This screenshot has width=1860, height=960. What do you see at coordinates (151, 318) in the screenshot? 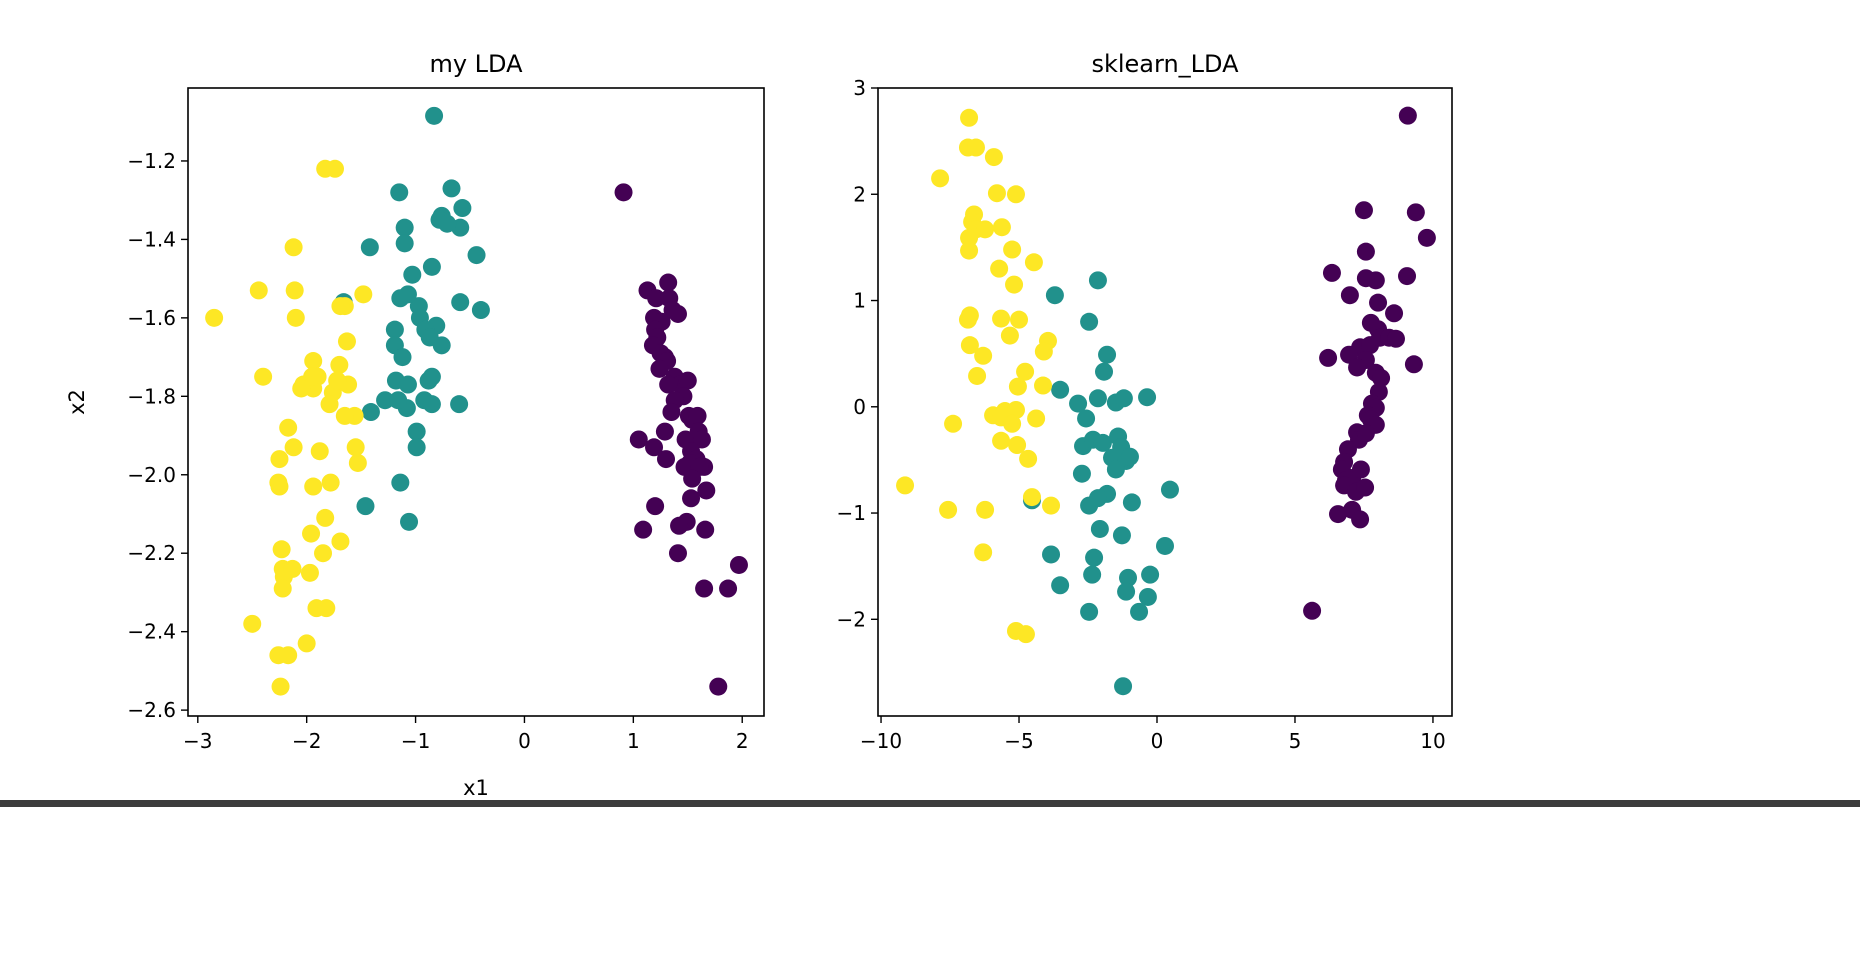
I see `y-tick-label: −1.6` at bounding box center [151, 318].